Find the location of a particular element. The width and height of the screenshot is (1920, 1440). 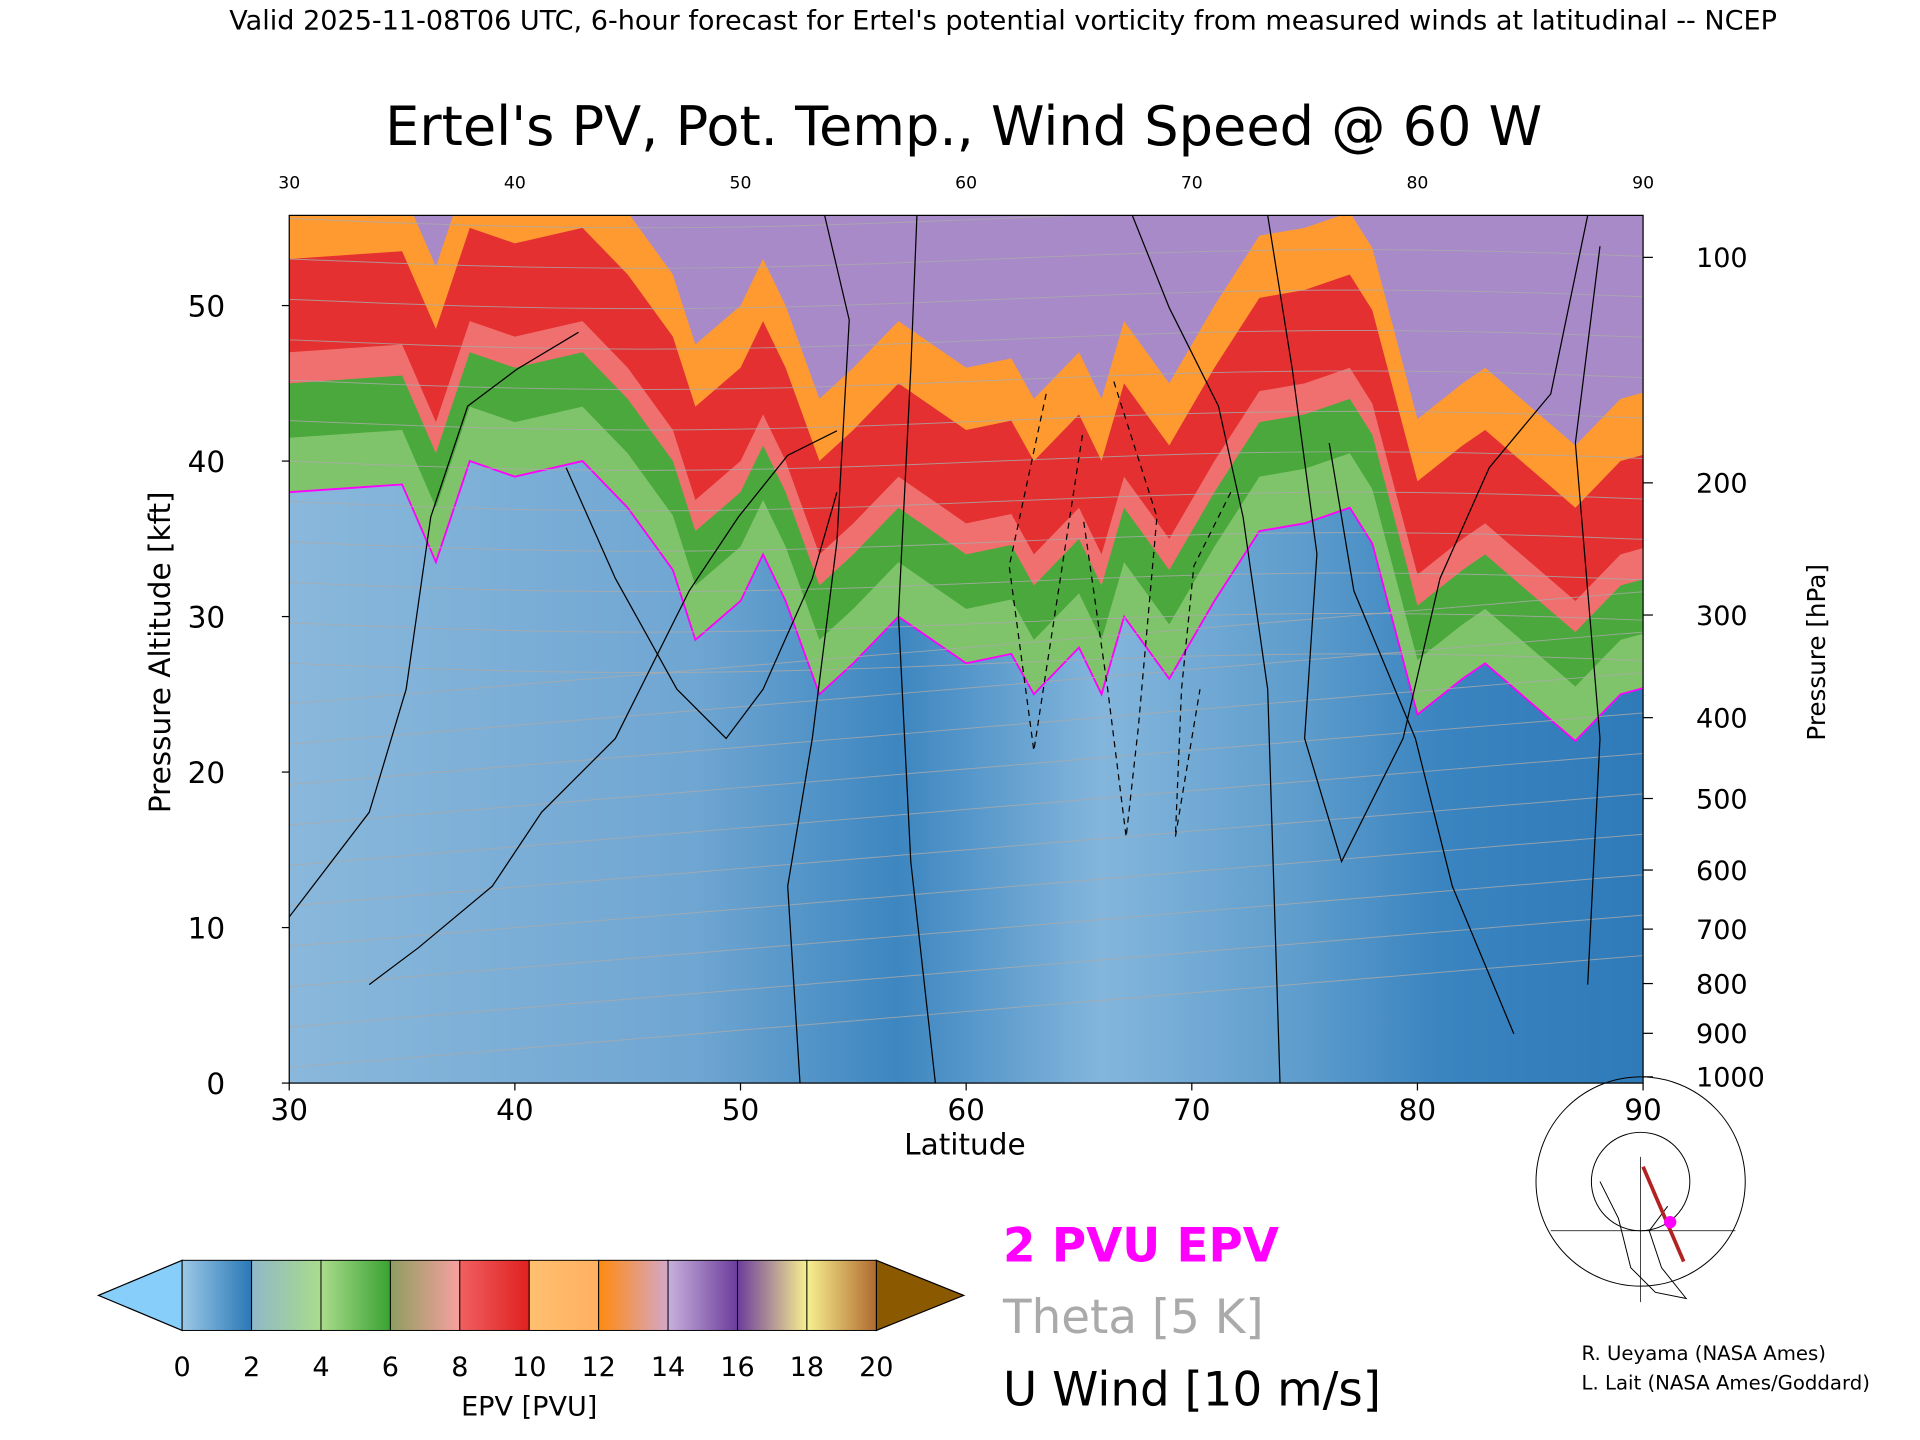

x-top-tick-label: 60 is located at coordinates (966, 183).